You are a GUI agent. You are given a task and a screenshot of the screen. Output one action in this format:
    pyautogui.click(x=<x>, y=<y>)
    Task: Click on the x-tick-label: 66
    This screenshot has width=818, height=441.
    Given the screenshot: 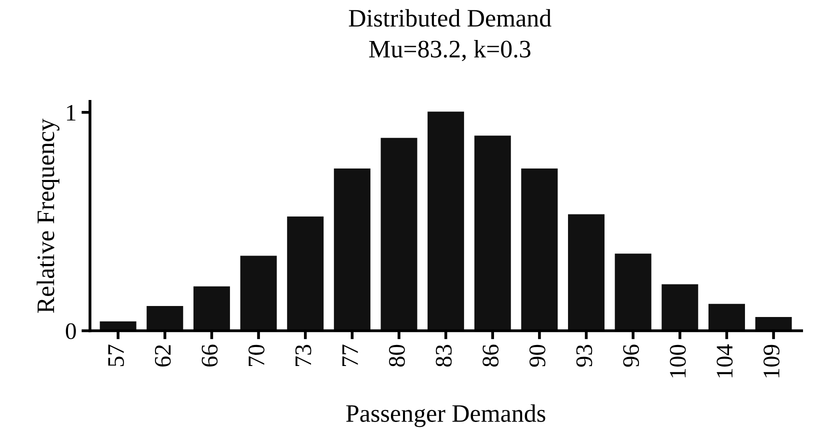 What is the action you would take?
    pyautogui.click(x=210, y=355)
    